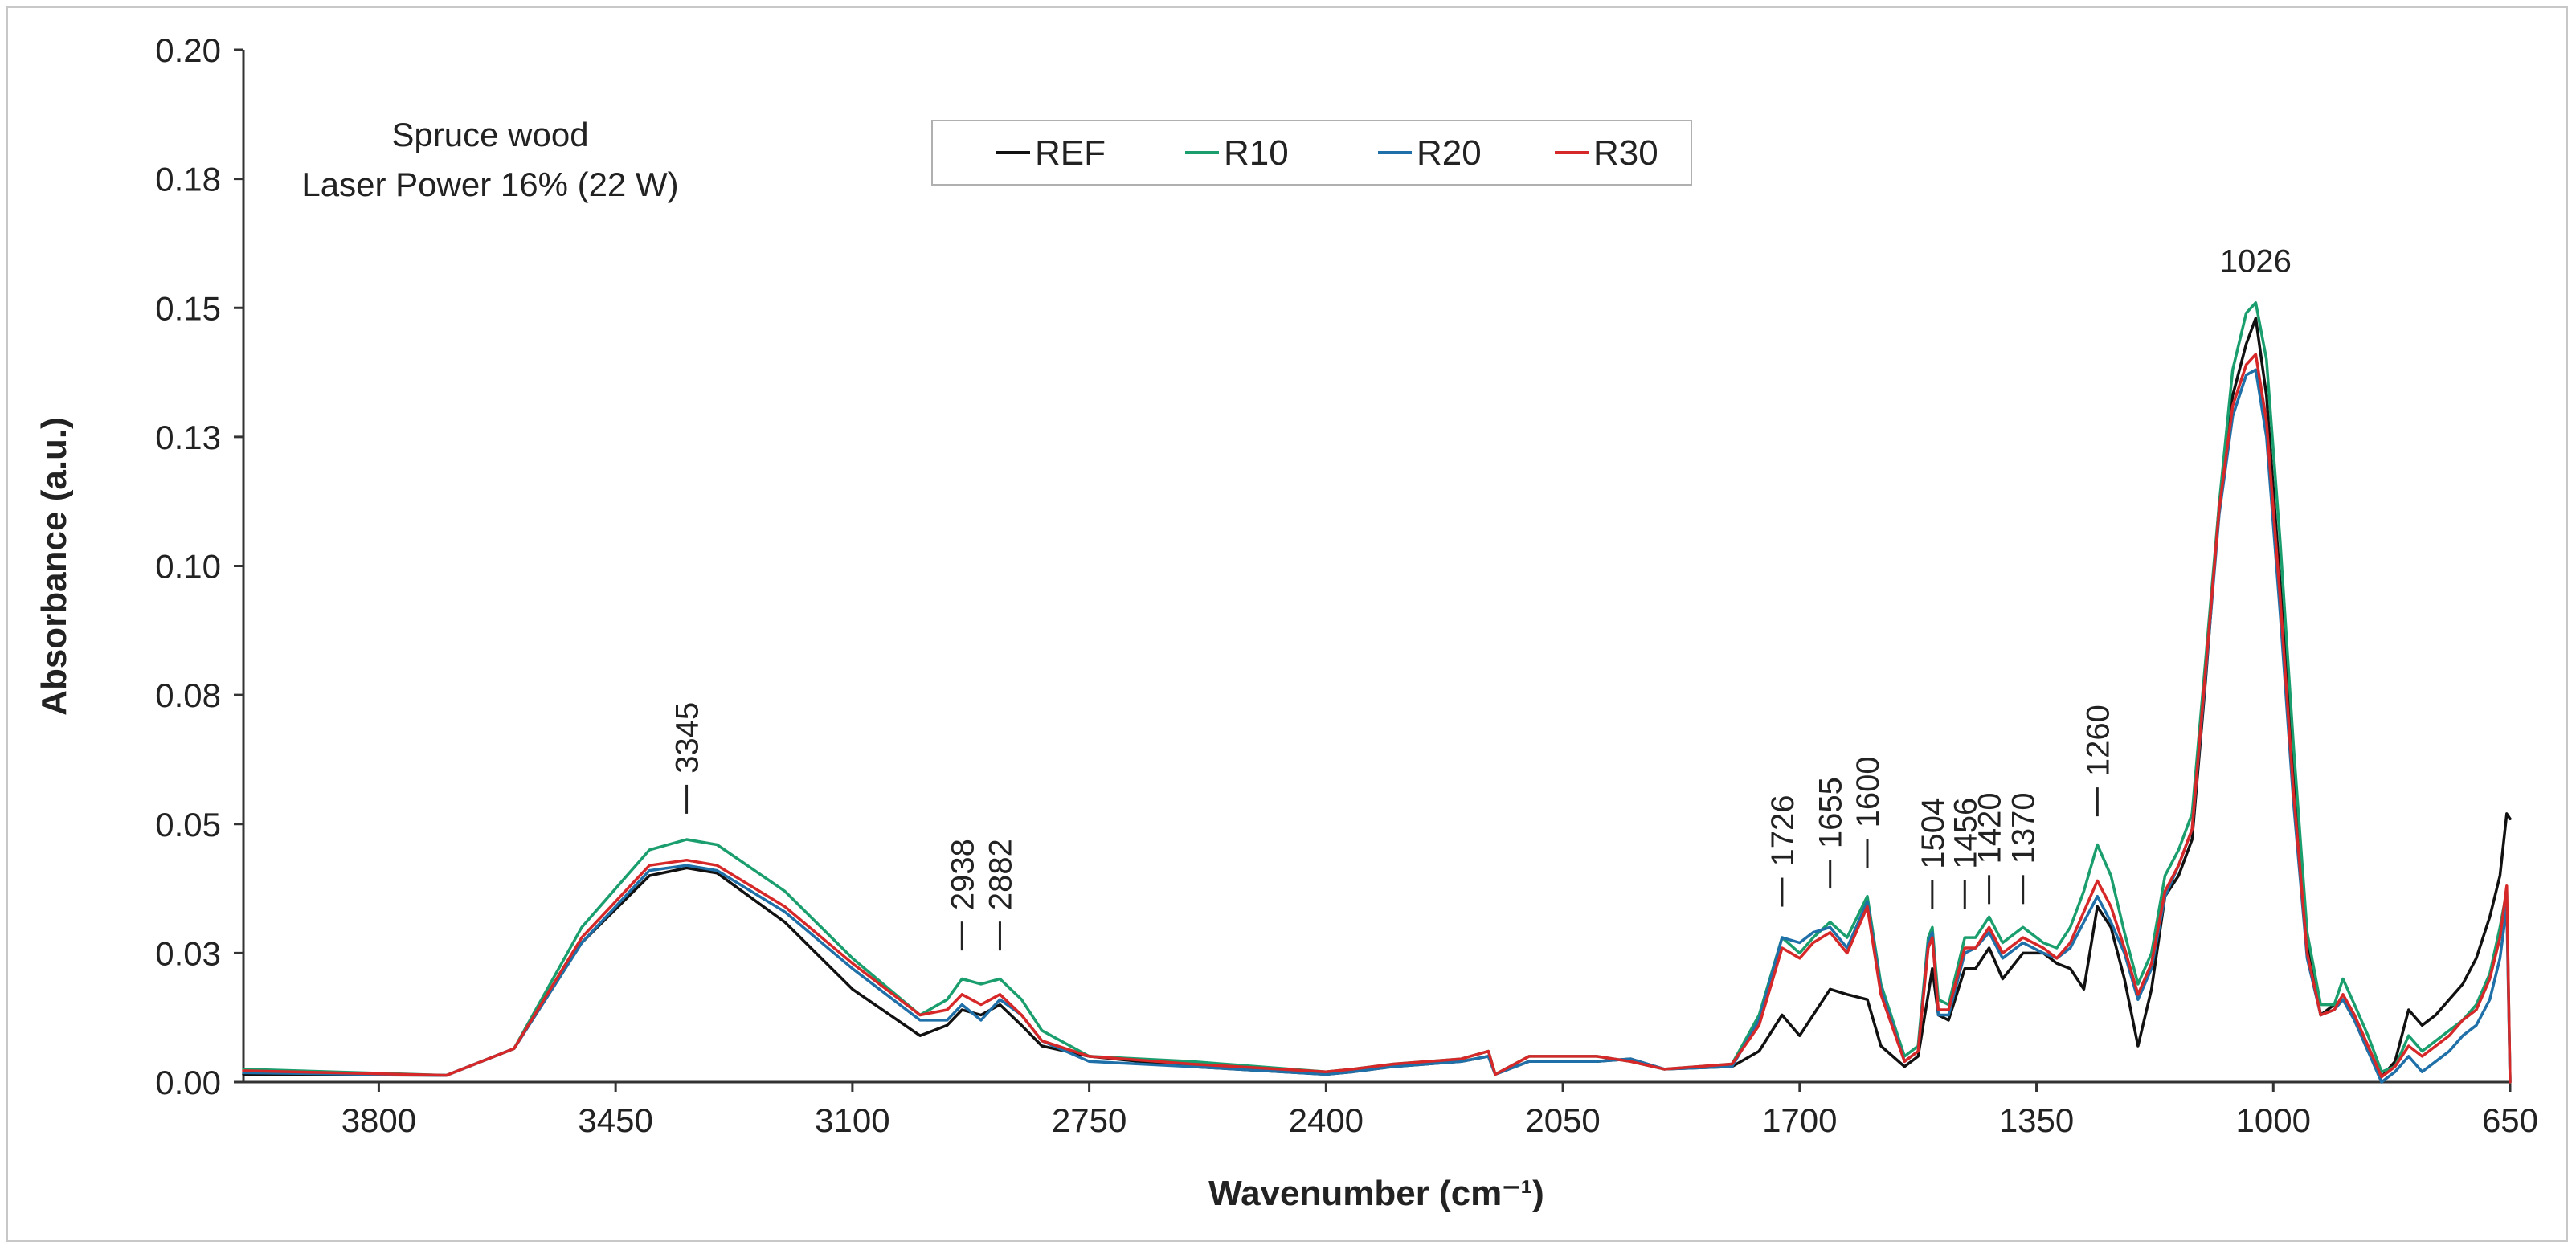 This screenshot has width=2576, height=1250. I want to click on y-tick-label: 0.10, so click(188, 567).